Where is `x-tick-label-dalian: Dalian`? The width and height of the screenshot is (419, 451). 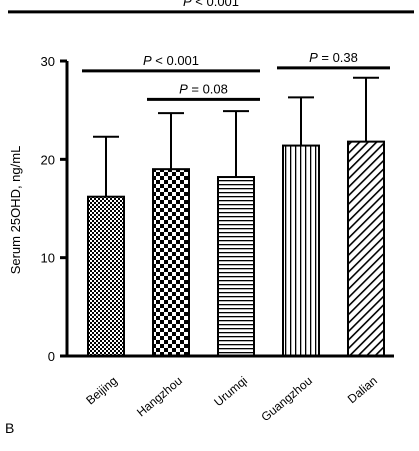 x-tick-label-dalian: Dalian is located at coordinates (362, 390).